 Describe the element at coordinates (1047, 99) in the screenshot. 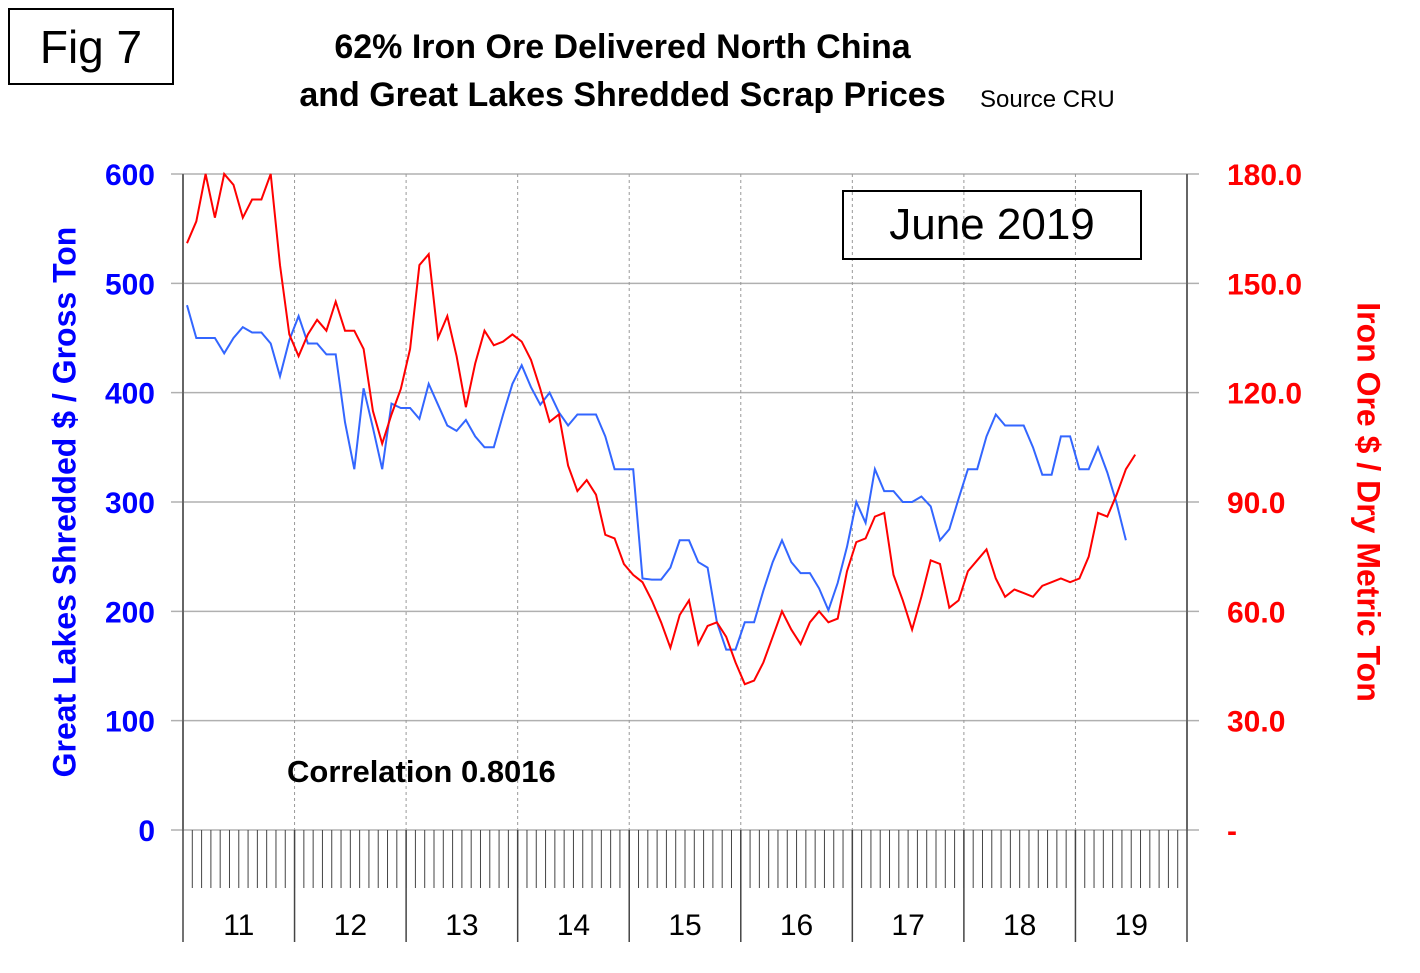

I see `source-label: Source CRU` at that location.